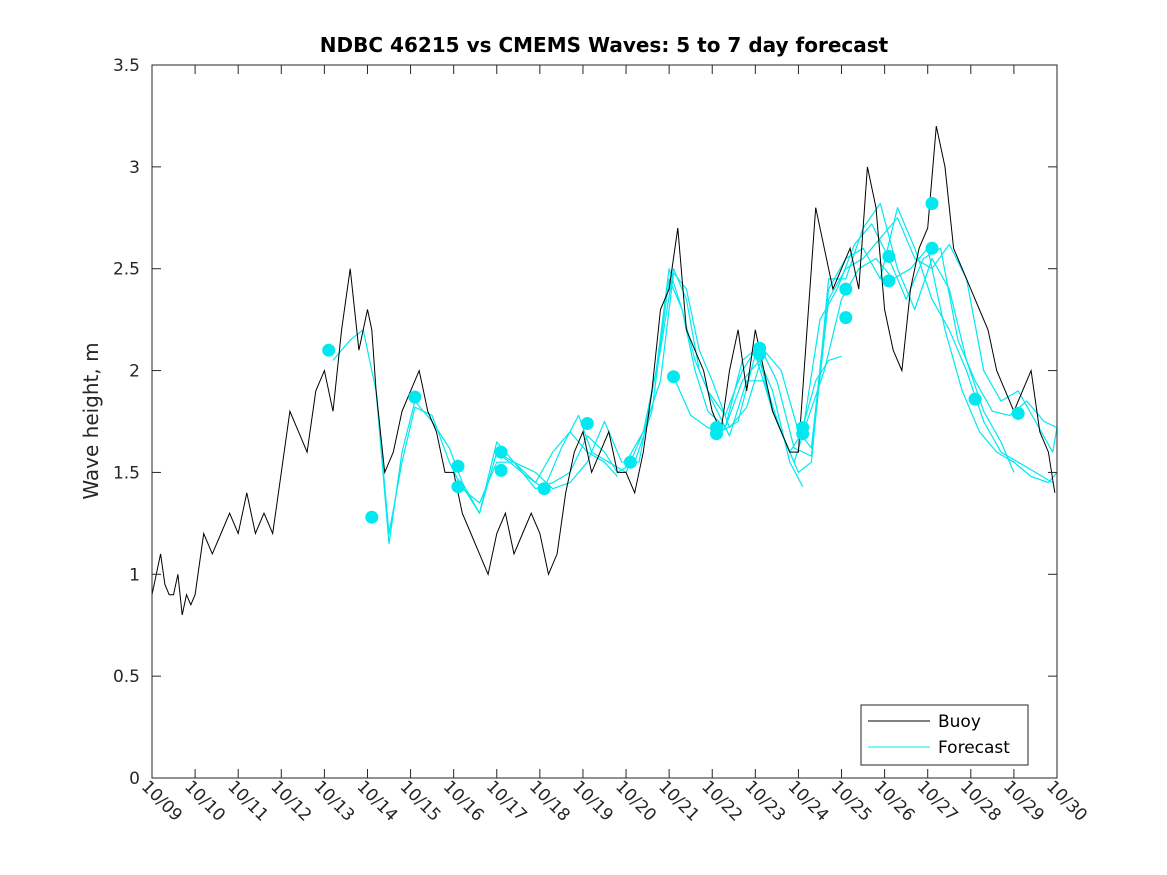 The height and width of the screenshot is (875, 1167). I want to click on x-tick-label: 10/30, so click(1066, 801).